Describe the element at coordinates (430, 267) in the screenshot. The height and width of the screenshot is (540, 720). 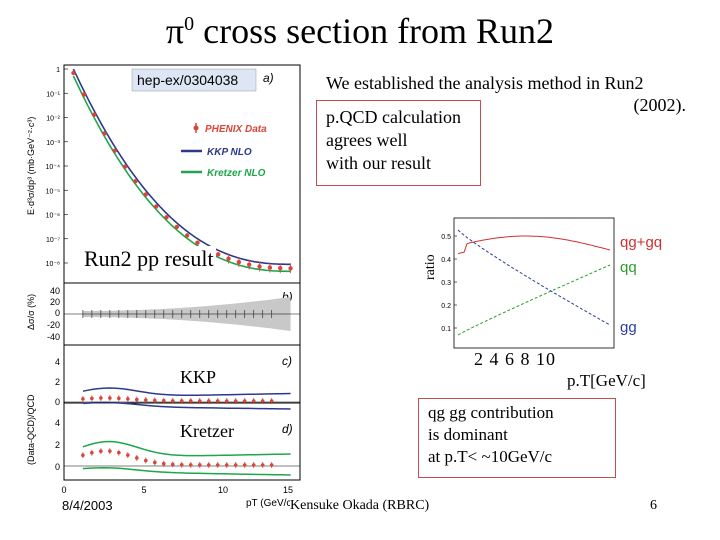
I see `ratio-y-axis-label: ratio` at that location.